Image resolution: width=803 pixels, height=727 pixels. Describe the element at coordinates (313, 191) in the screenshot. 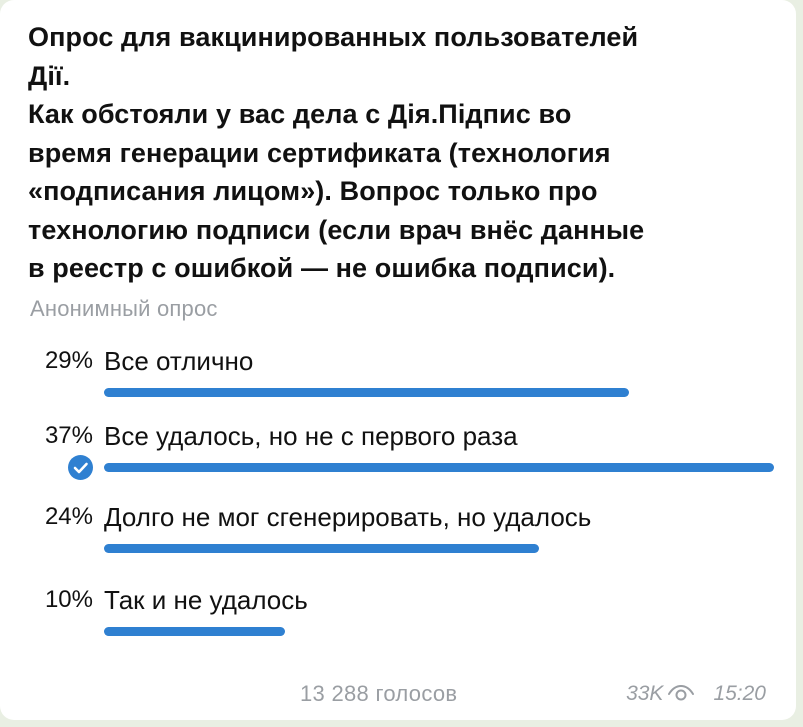

I see `poll-question-line: «подписания лицом»). Вопрос только про` at that location.